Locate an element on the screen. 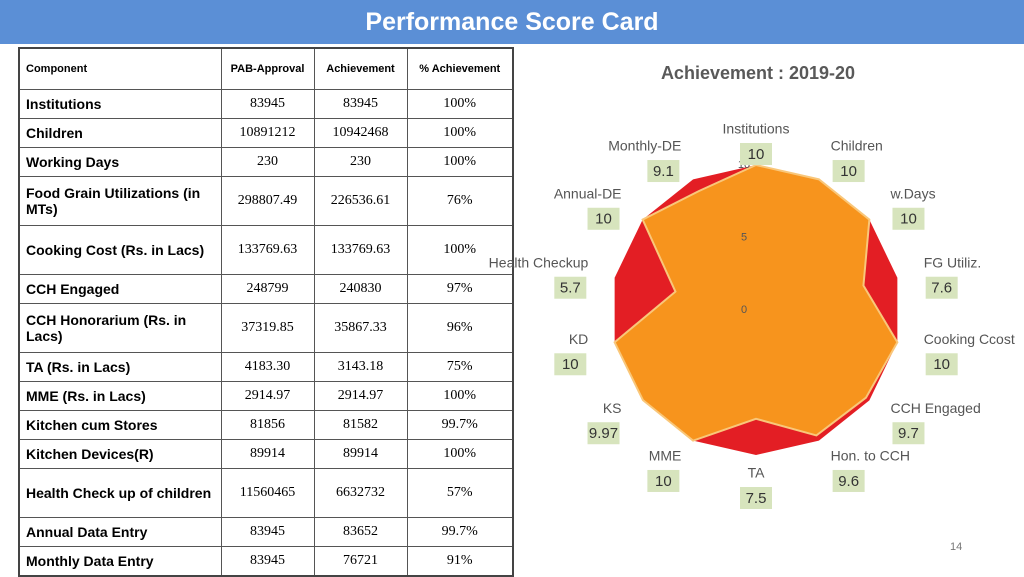 The image size is (1024, 577). category-label: Hon. to CCH is located at coordinates (870, 456).